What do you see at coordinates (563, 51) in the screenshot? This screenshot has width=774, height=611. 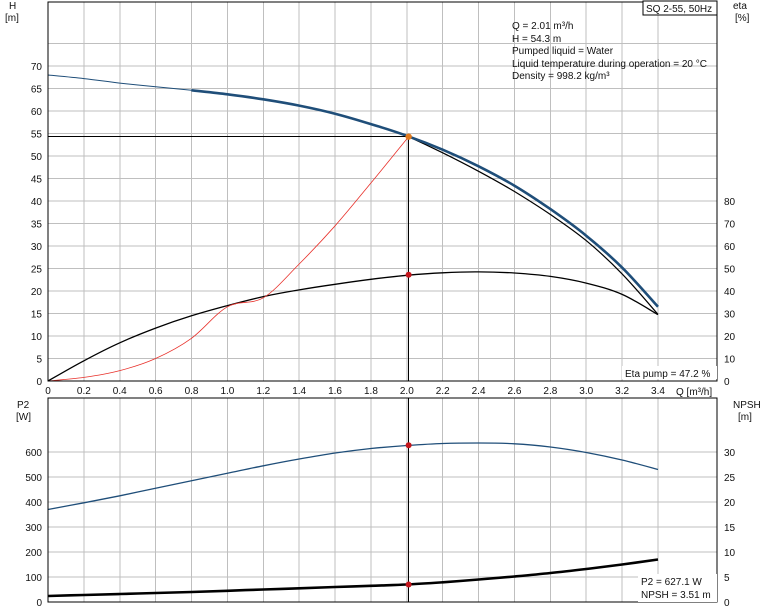 I see `info-liquid: Pumped liquid = Water` at bounding box center [563, 51].